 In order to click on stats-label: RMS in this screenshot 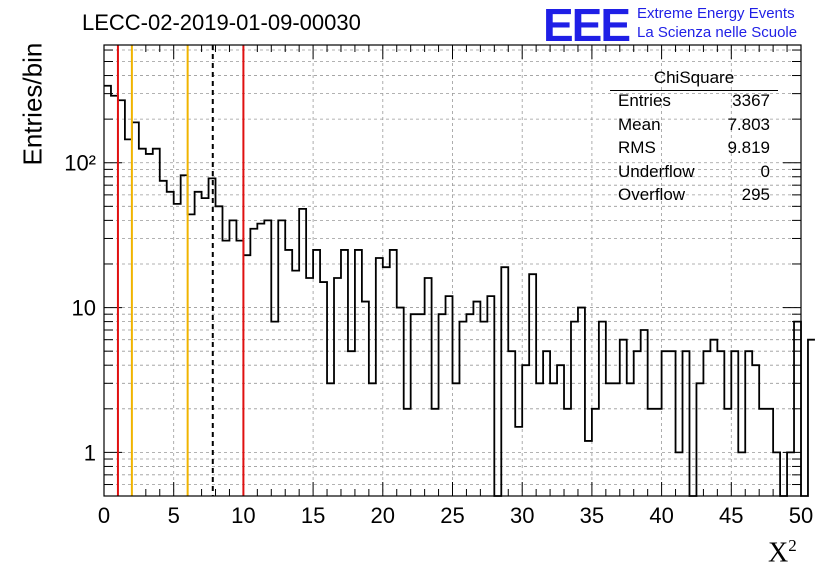, I will do `click(637, 147)`.